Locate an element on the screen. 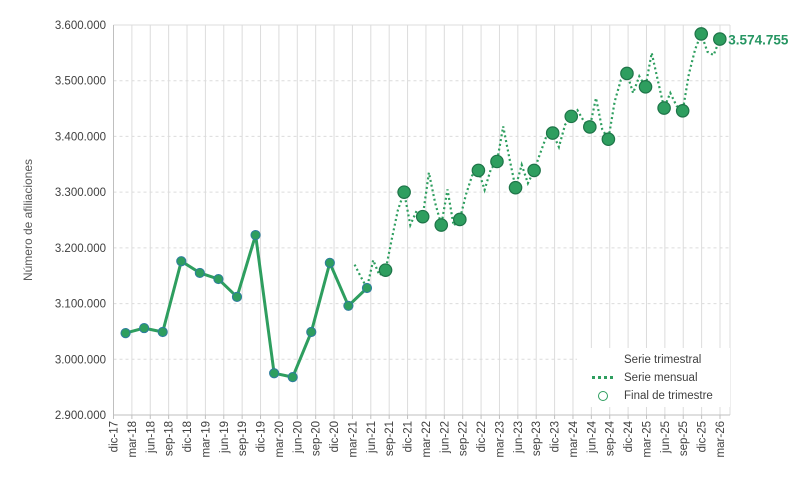 The height and width of the screenshot is (484, 794). y-tick-label: 3.300.000 is located at coordinates (80, 193).